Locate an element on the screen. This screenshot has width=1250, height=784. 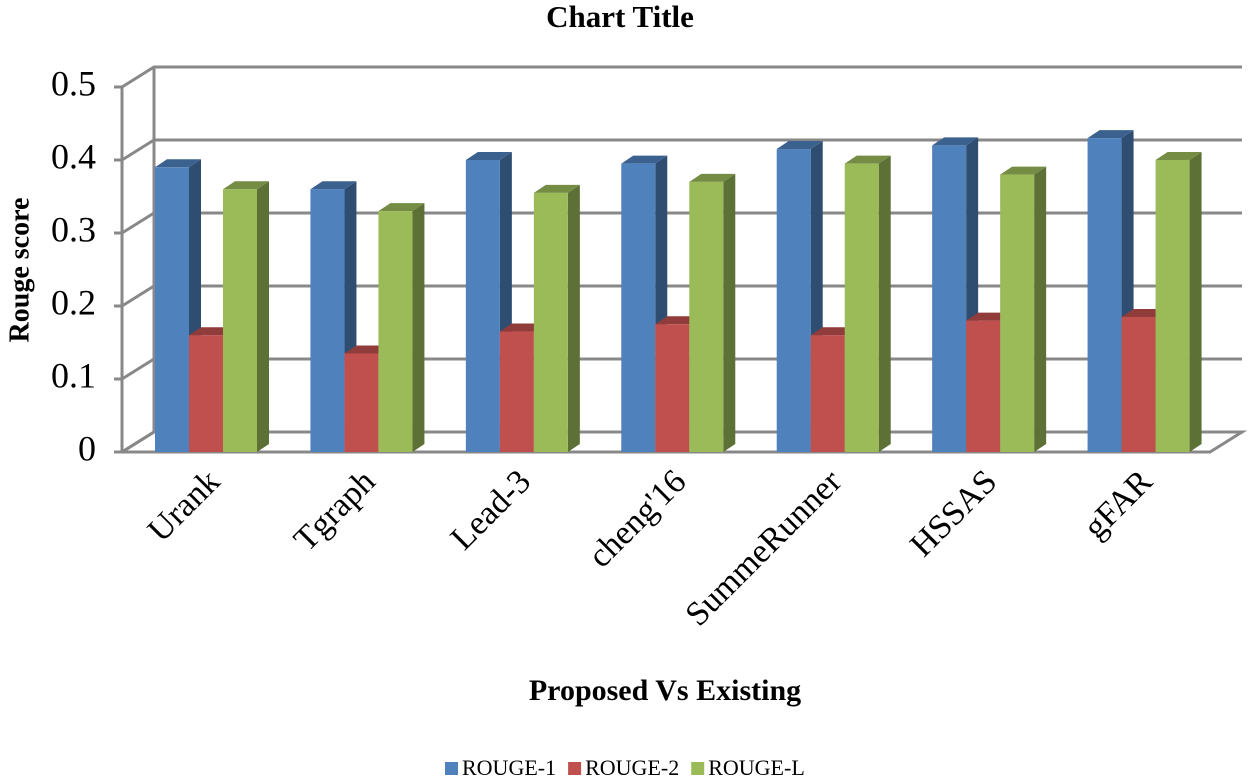
y-tick-label: 0.5 is located at coordinates (73, 83).